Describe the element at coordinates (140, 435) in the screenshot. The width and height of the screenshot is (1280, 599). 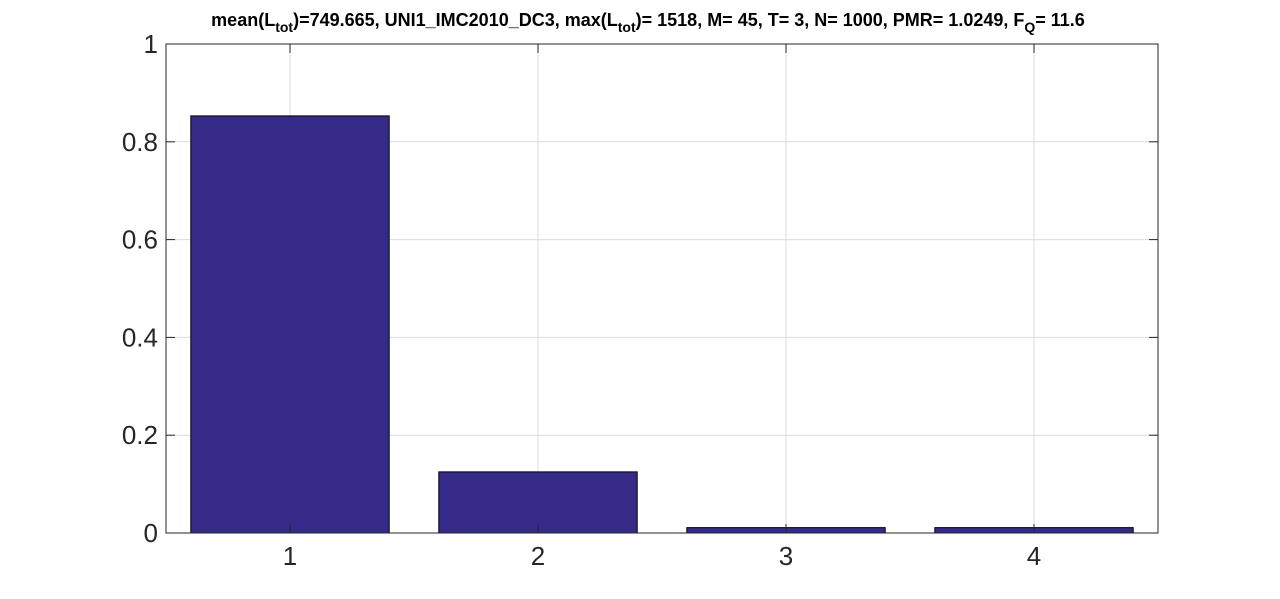
I see `y-tick-label-1: 0.2` at that location.